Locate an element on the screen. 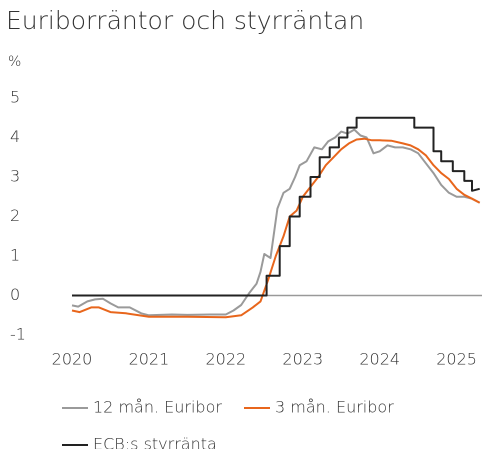 This screenshot has height=449, width=488. x-tick-label: 2025 is located at coordinates (456, 359).